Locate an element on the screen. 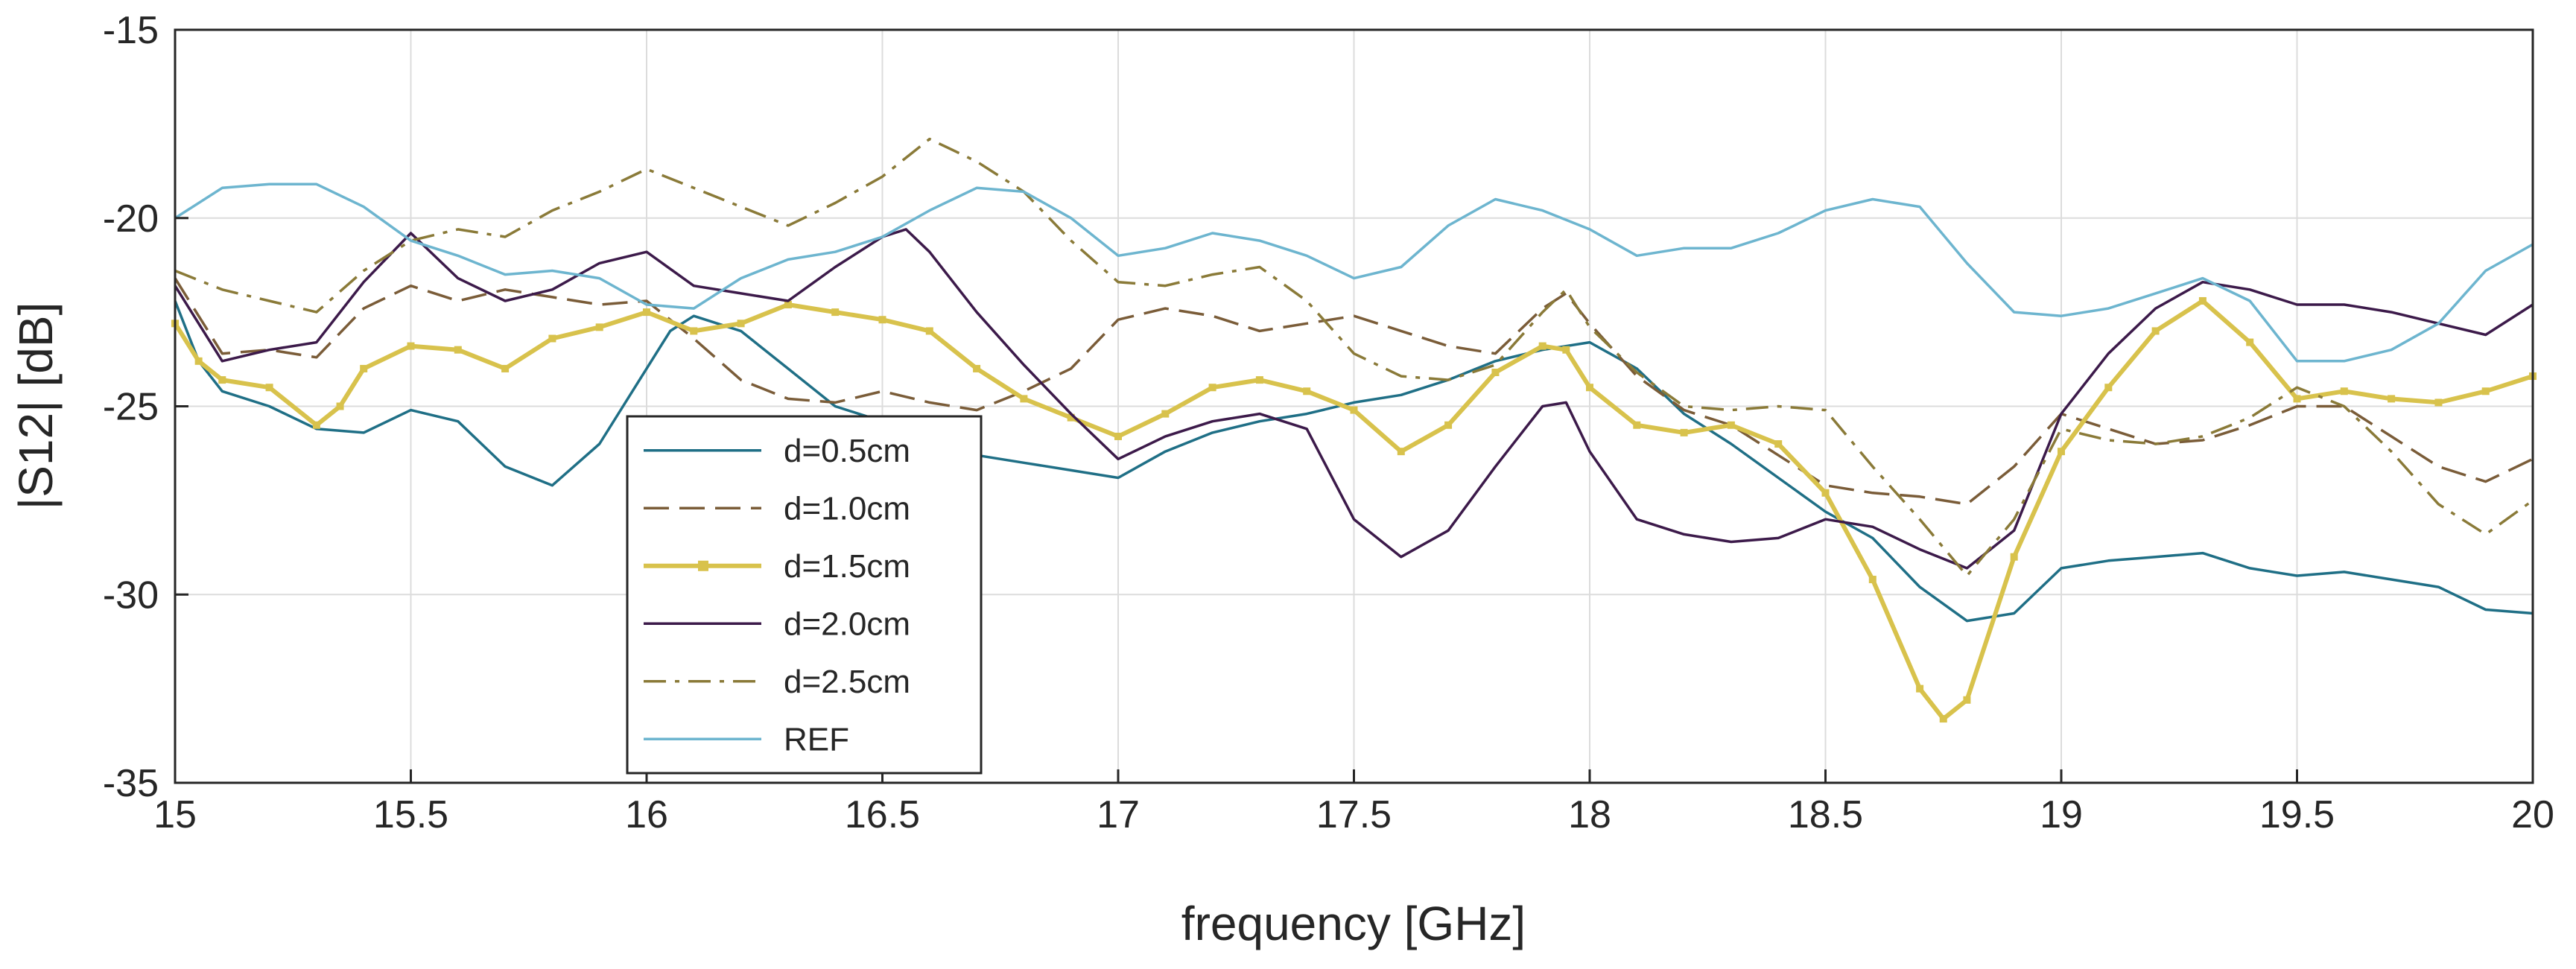  x-tick-label: 15 is located at coordinates (175, 814).